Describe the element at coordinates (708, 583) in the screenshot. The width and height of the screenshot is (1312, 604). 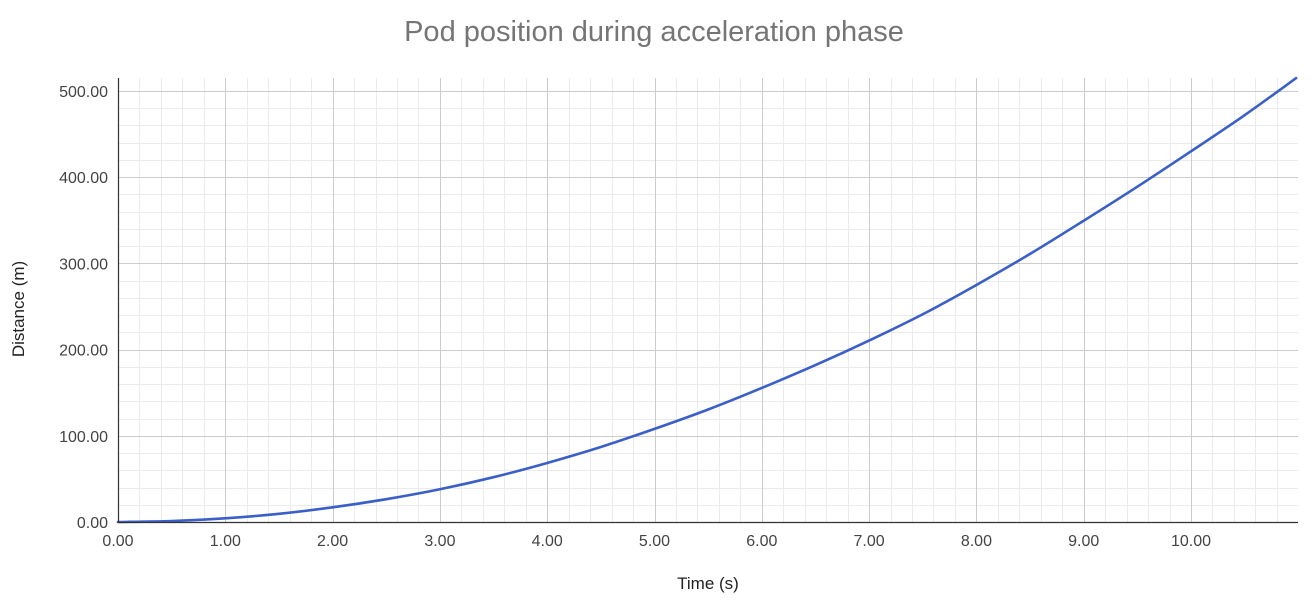
I see `x-axis-title: Time (s)` at that location.